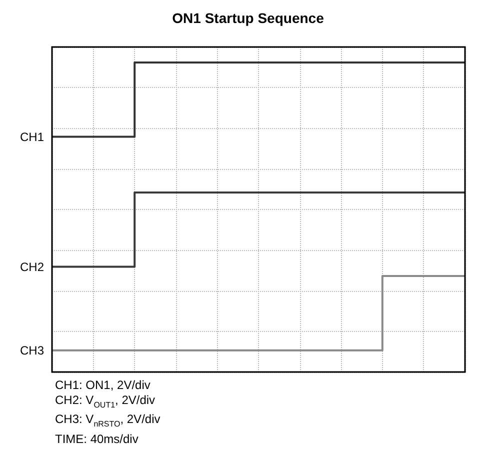  What do you see at coordinates (97, 439) in the screenshot?
I see `text: TIME: 40ms/div` at bounding box center [97, 439].